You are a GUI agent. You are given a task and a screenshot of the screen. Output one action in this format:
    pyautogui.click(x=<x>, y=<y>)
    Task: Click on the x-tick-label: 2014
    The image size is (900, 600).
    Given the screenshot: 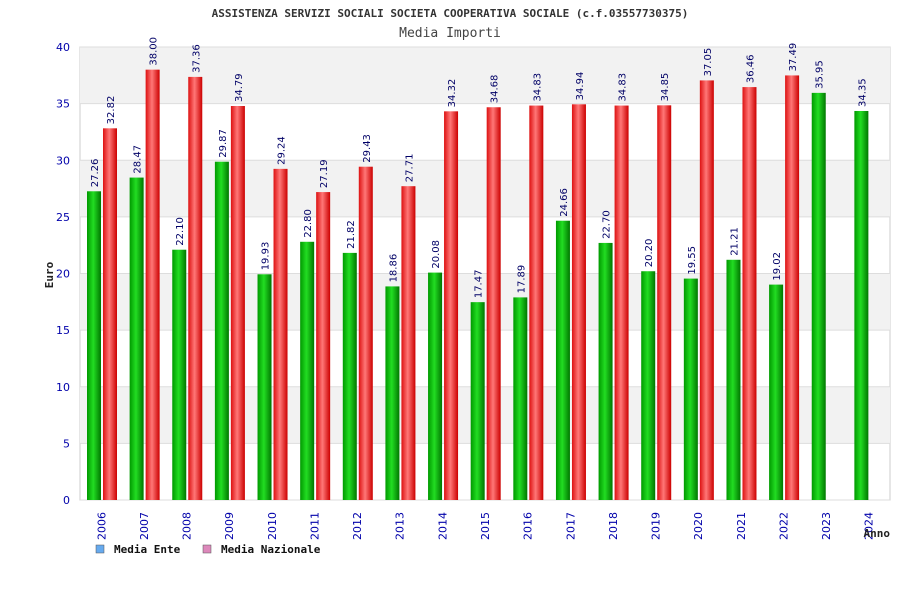 What is the action you would take?
    pyautogui.click(x=442, y=526)
    